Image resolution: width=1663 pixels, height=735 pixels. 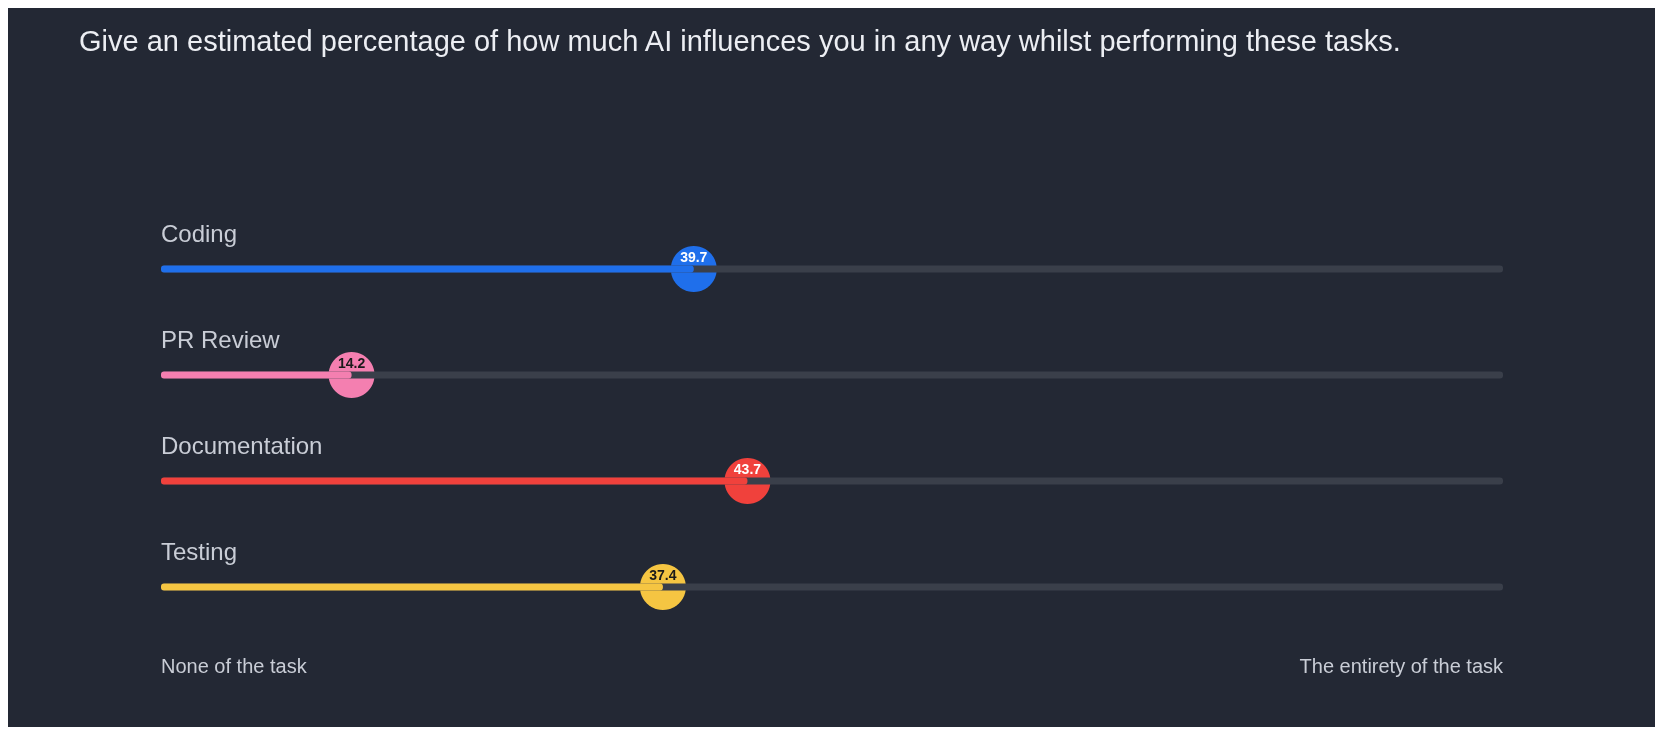 What do you see at coordinates (747, 469) in the screenshot?
I see `data-label: 43.7` at bounding box center [747, 469].